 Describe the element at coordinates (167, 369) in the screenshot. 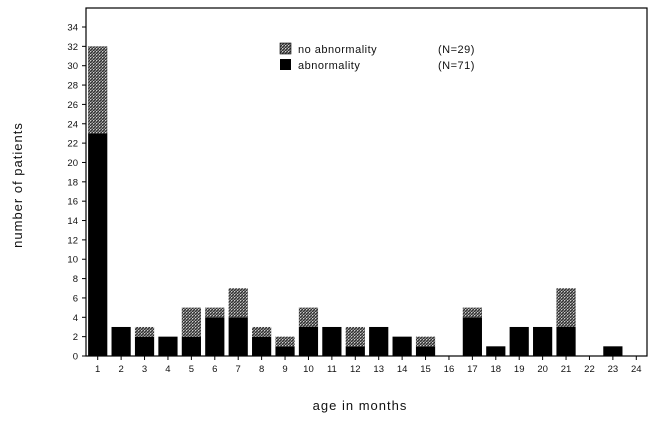

I see `x-tick-label: 4` at that location.